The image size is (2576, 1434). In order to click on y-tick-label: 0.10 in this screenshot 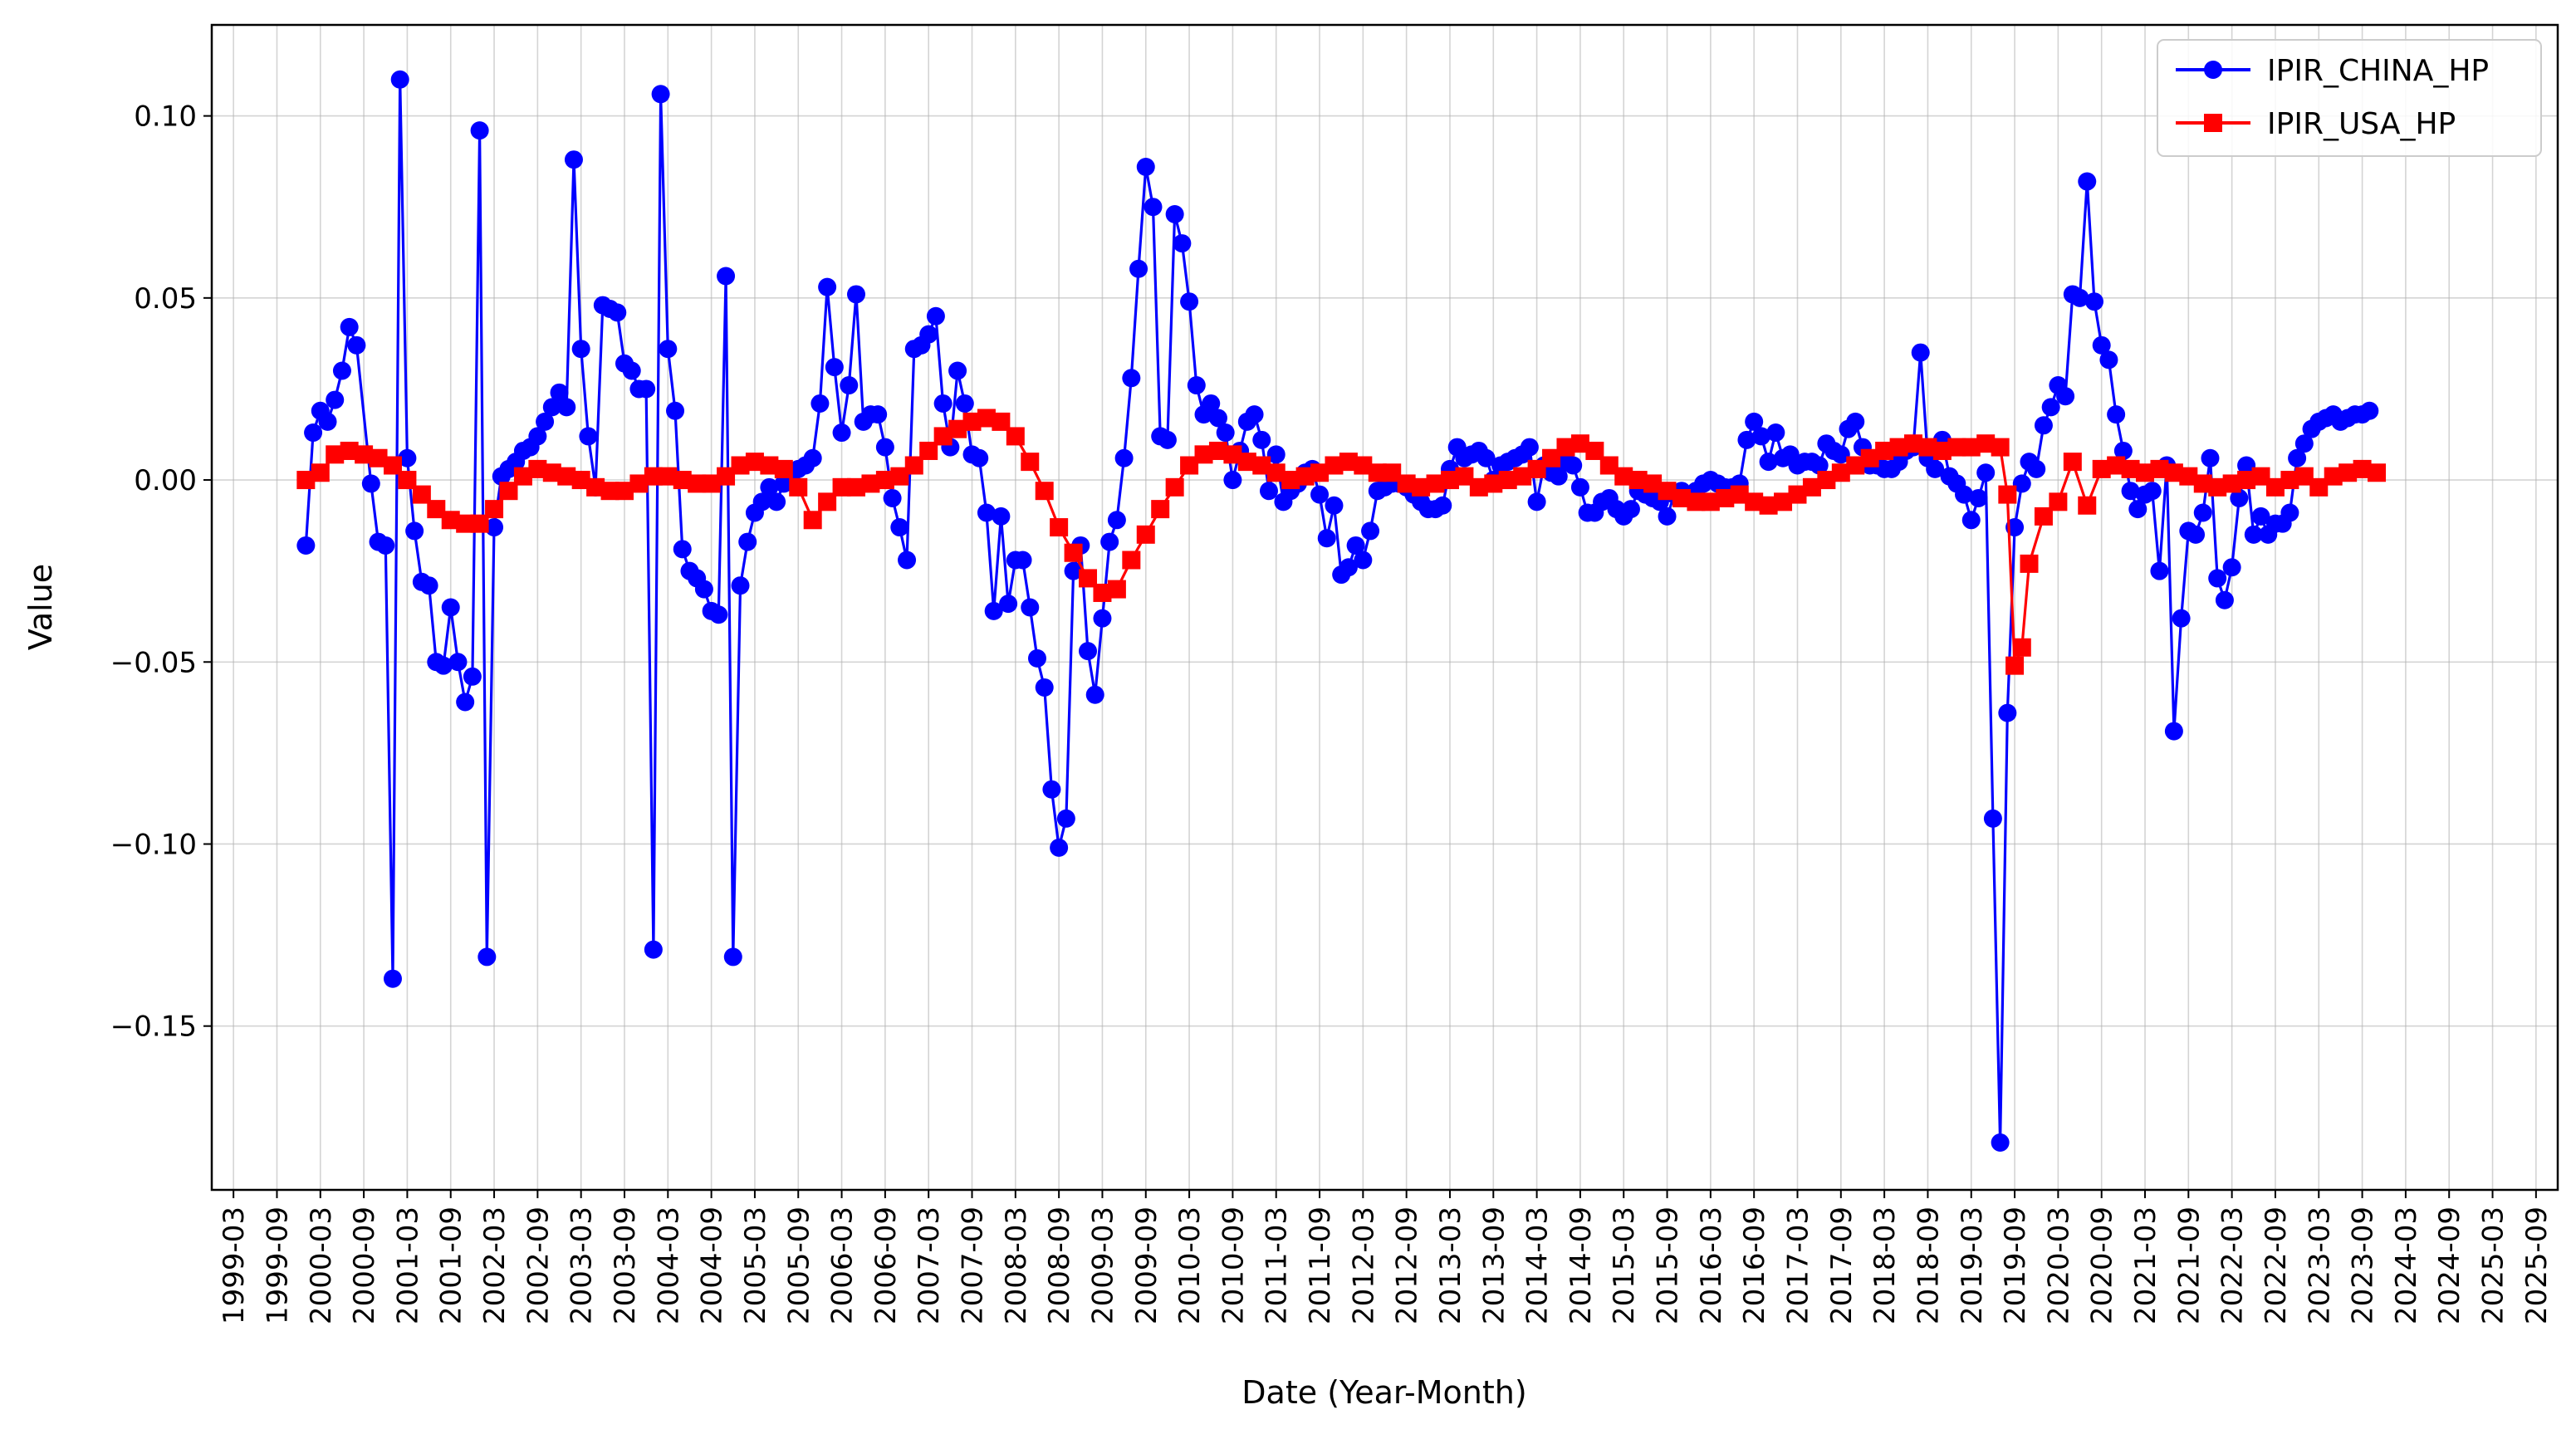, I will do `click(165, 117)`.